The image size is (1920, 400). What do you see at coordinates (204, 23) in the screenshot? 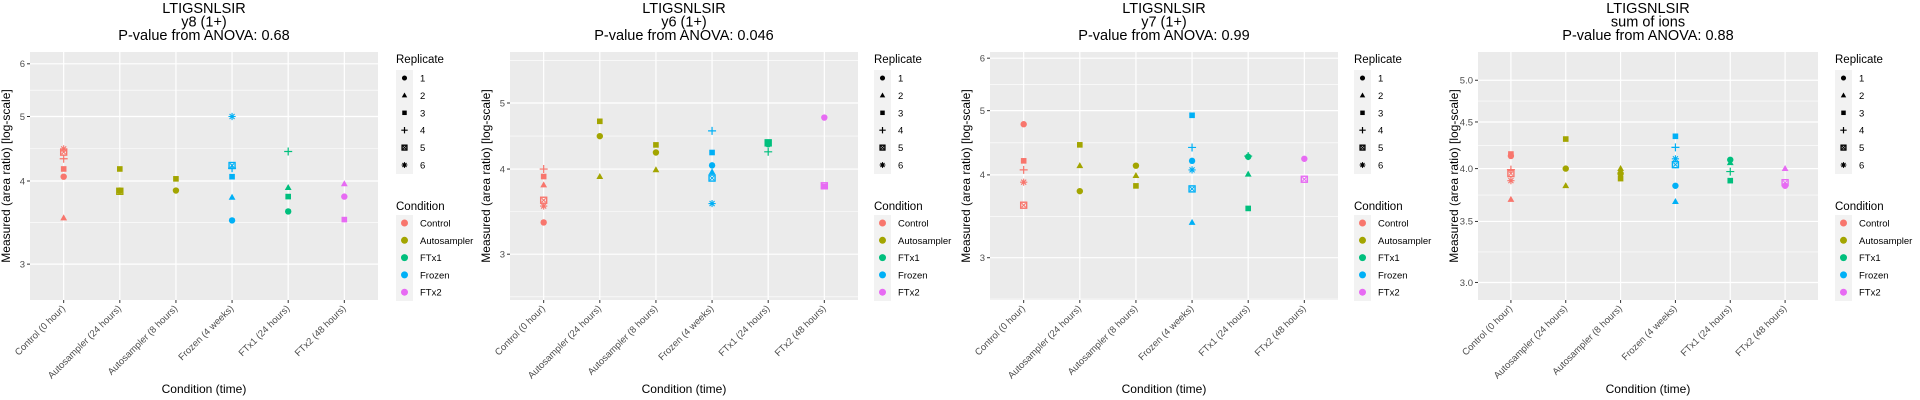
I see `chart-title-line: y8 (1+)` at bounding box center [204, 23].